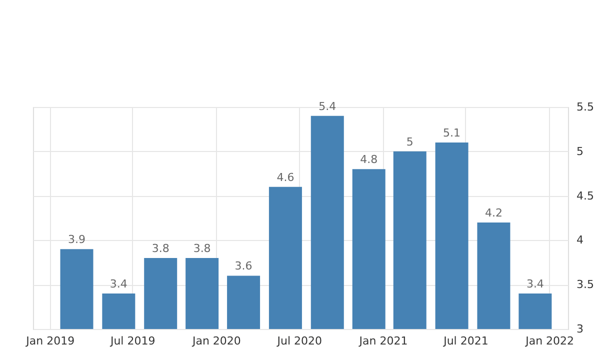 The height and width of the screenshot is (348, 600). I want to click on x-tick-label: Jul 2021, so click(465, 341).